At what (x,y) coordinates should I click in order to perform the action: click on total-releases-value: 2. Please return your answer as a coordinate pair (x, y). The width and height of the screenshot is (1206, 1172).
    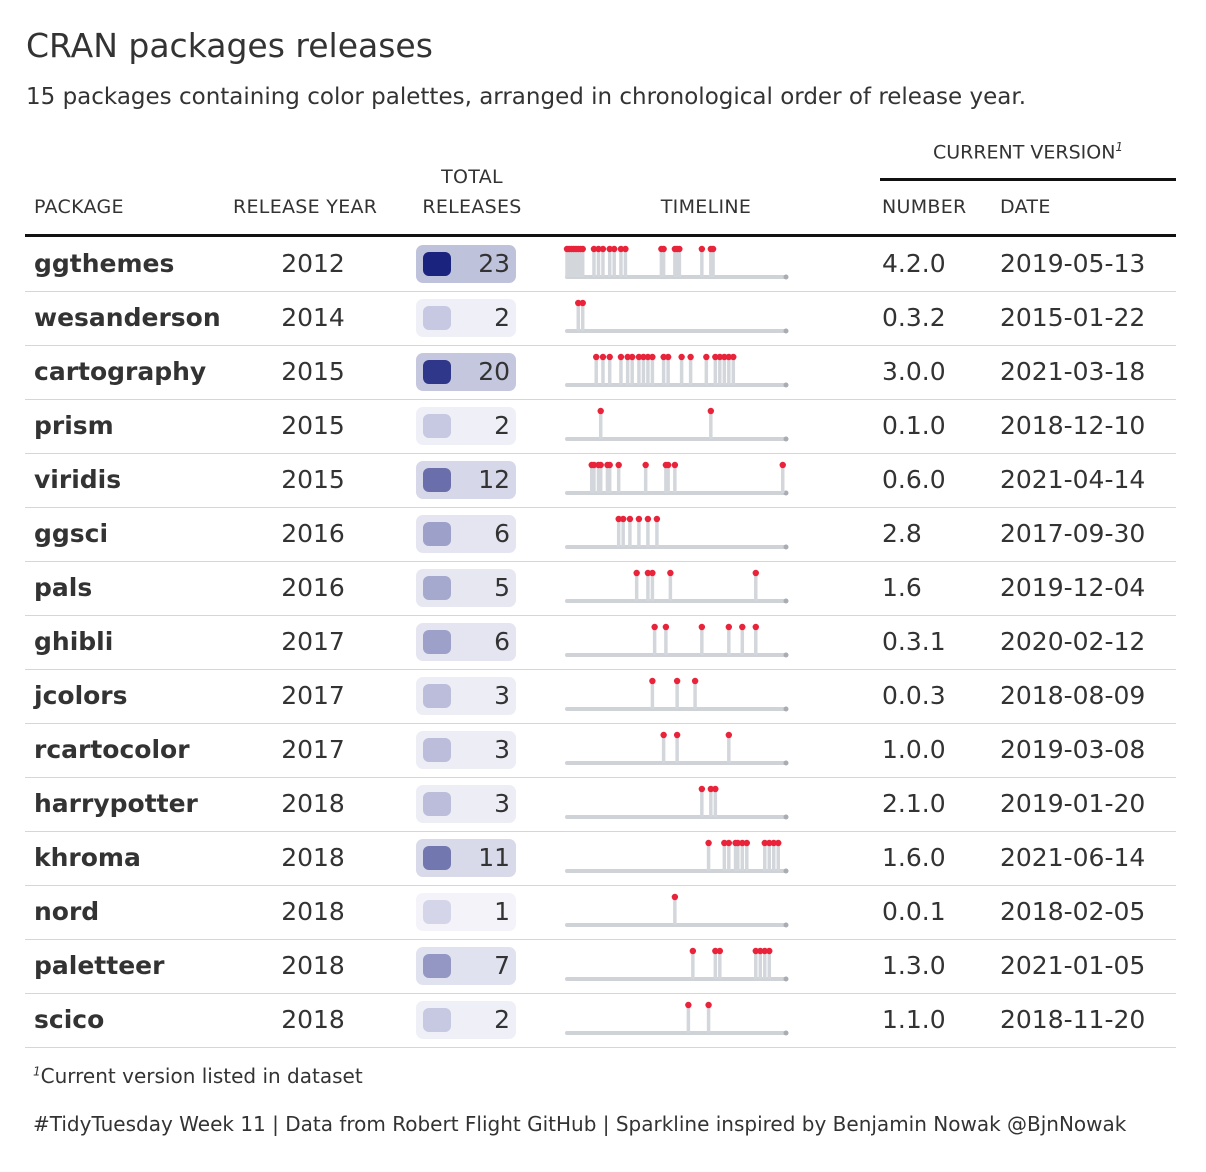
    Looking at the image, I should click on (502, 317).